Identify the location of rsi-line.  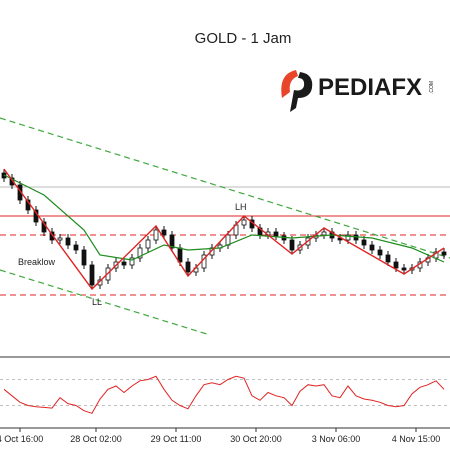
(224, 394).